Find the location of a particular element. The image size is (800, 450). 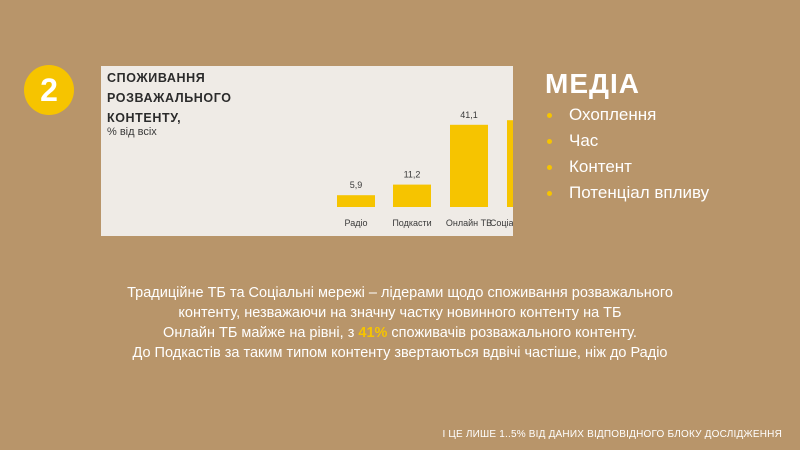

category-label: Онлайн ТВ is located at coordinates (469, 223).